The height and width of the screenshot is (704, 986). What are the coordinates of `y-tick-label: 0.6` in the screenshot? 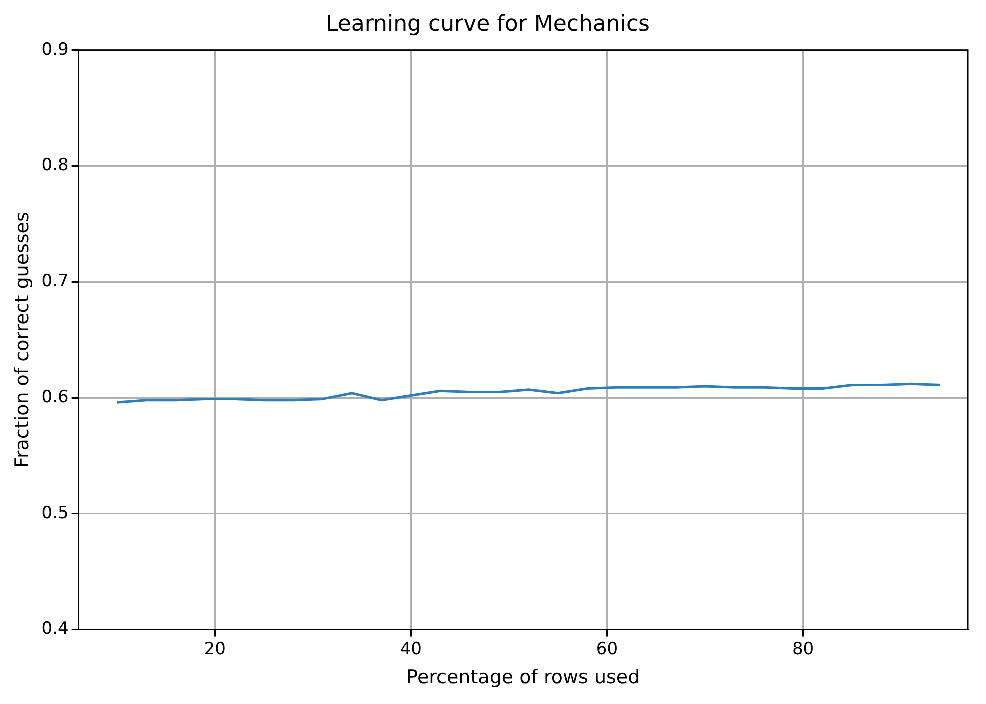 It's located at (55, 397).